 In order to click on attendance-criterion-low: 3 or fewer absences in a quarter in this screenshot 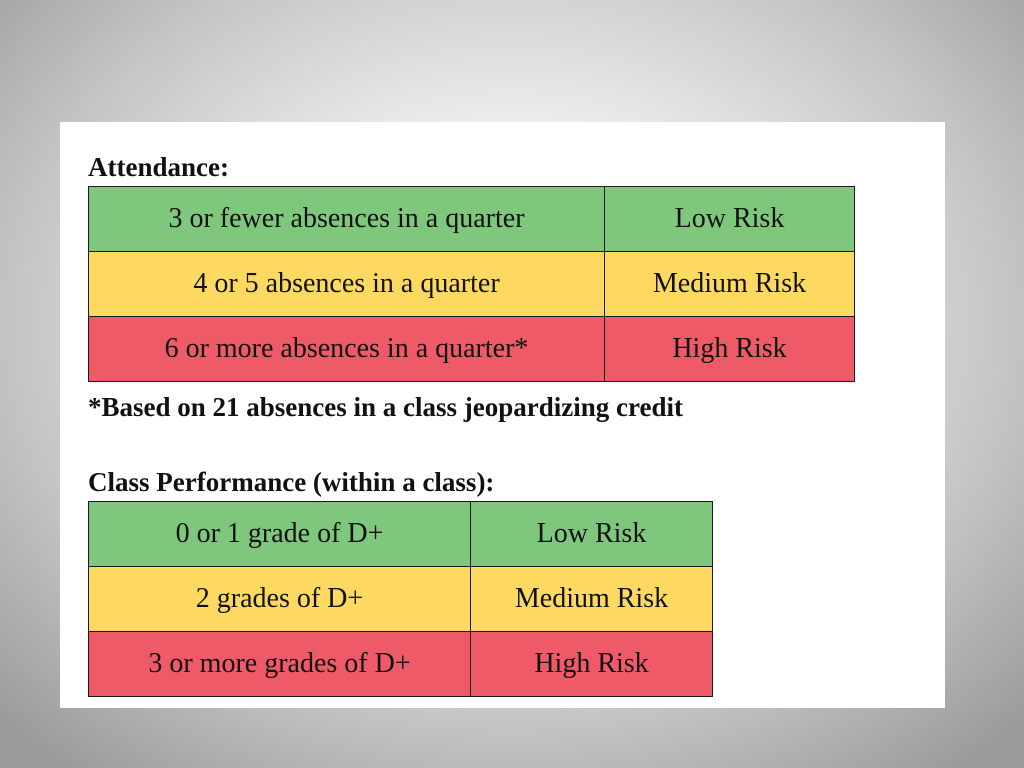, I will do `click(346, 219)`.